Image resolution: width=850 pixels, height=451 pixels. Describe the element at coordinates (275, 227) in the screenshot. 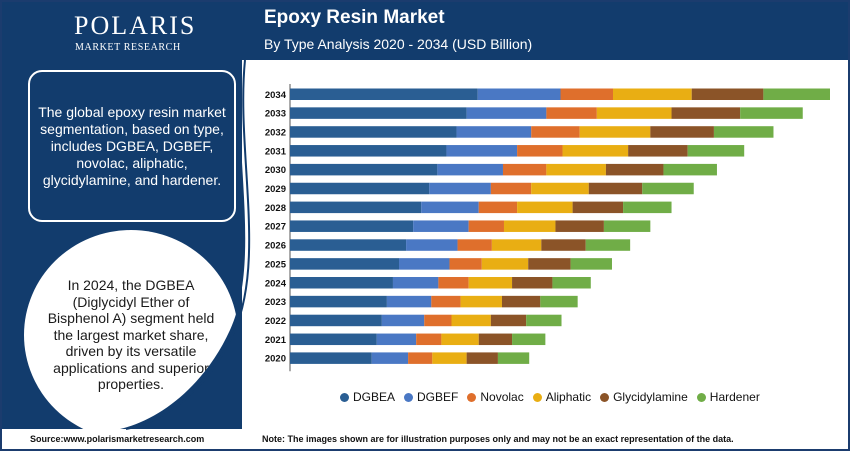

I see `y-tick-label: 2027` at that location.